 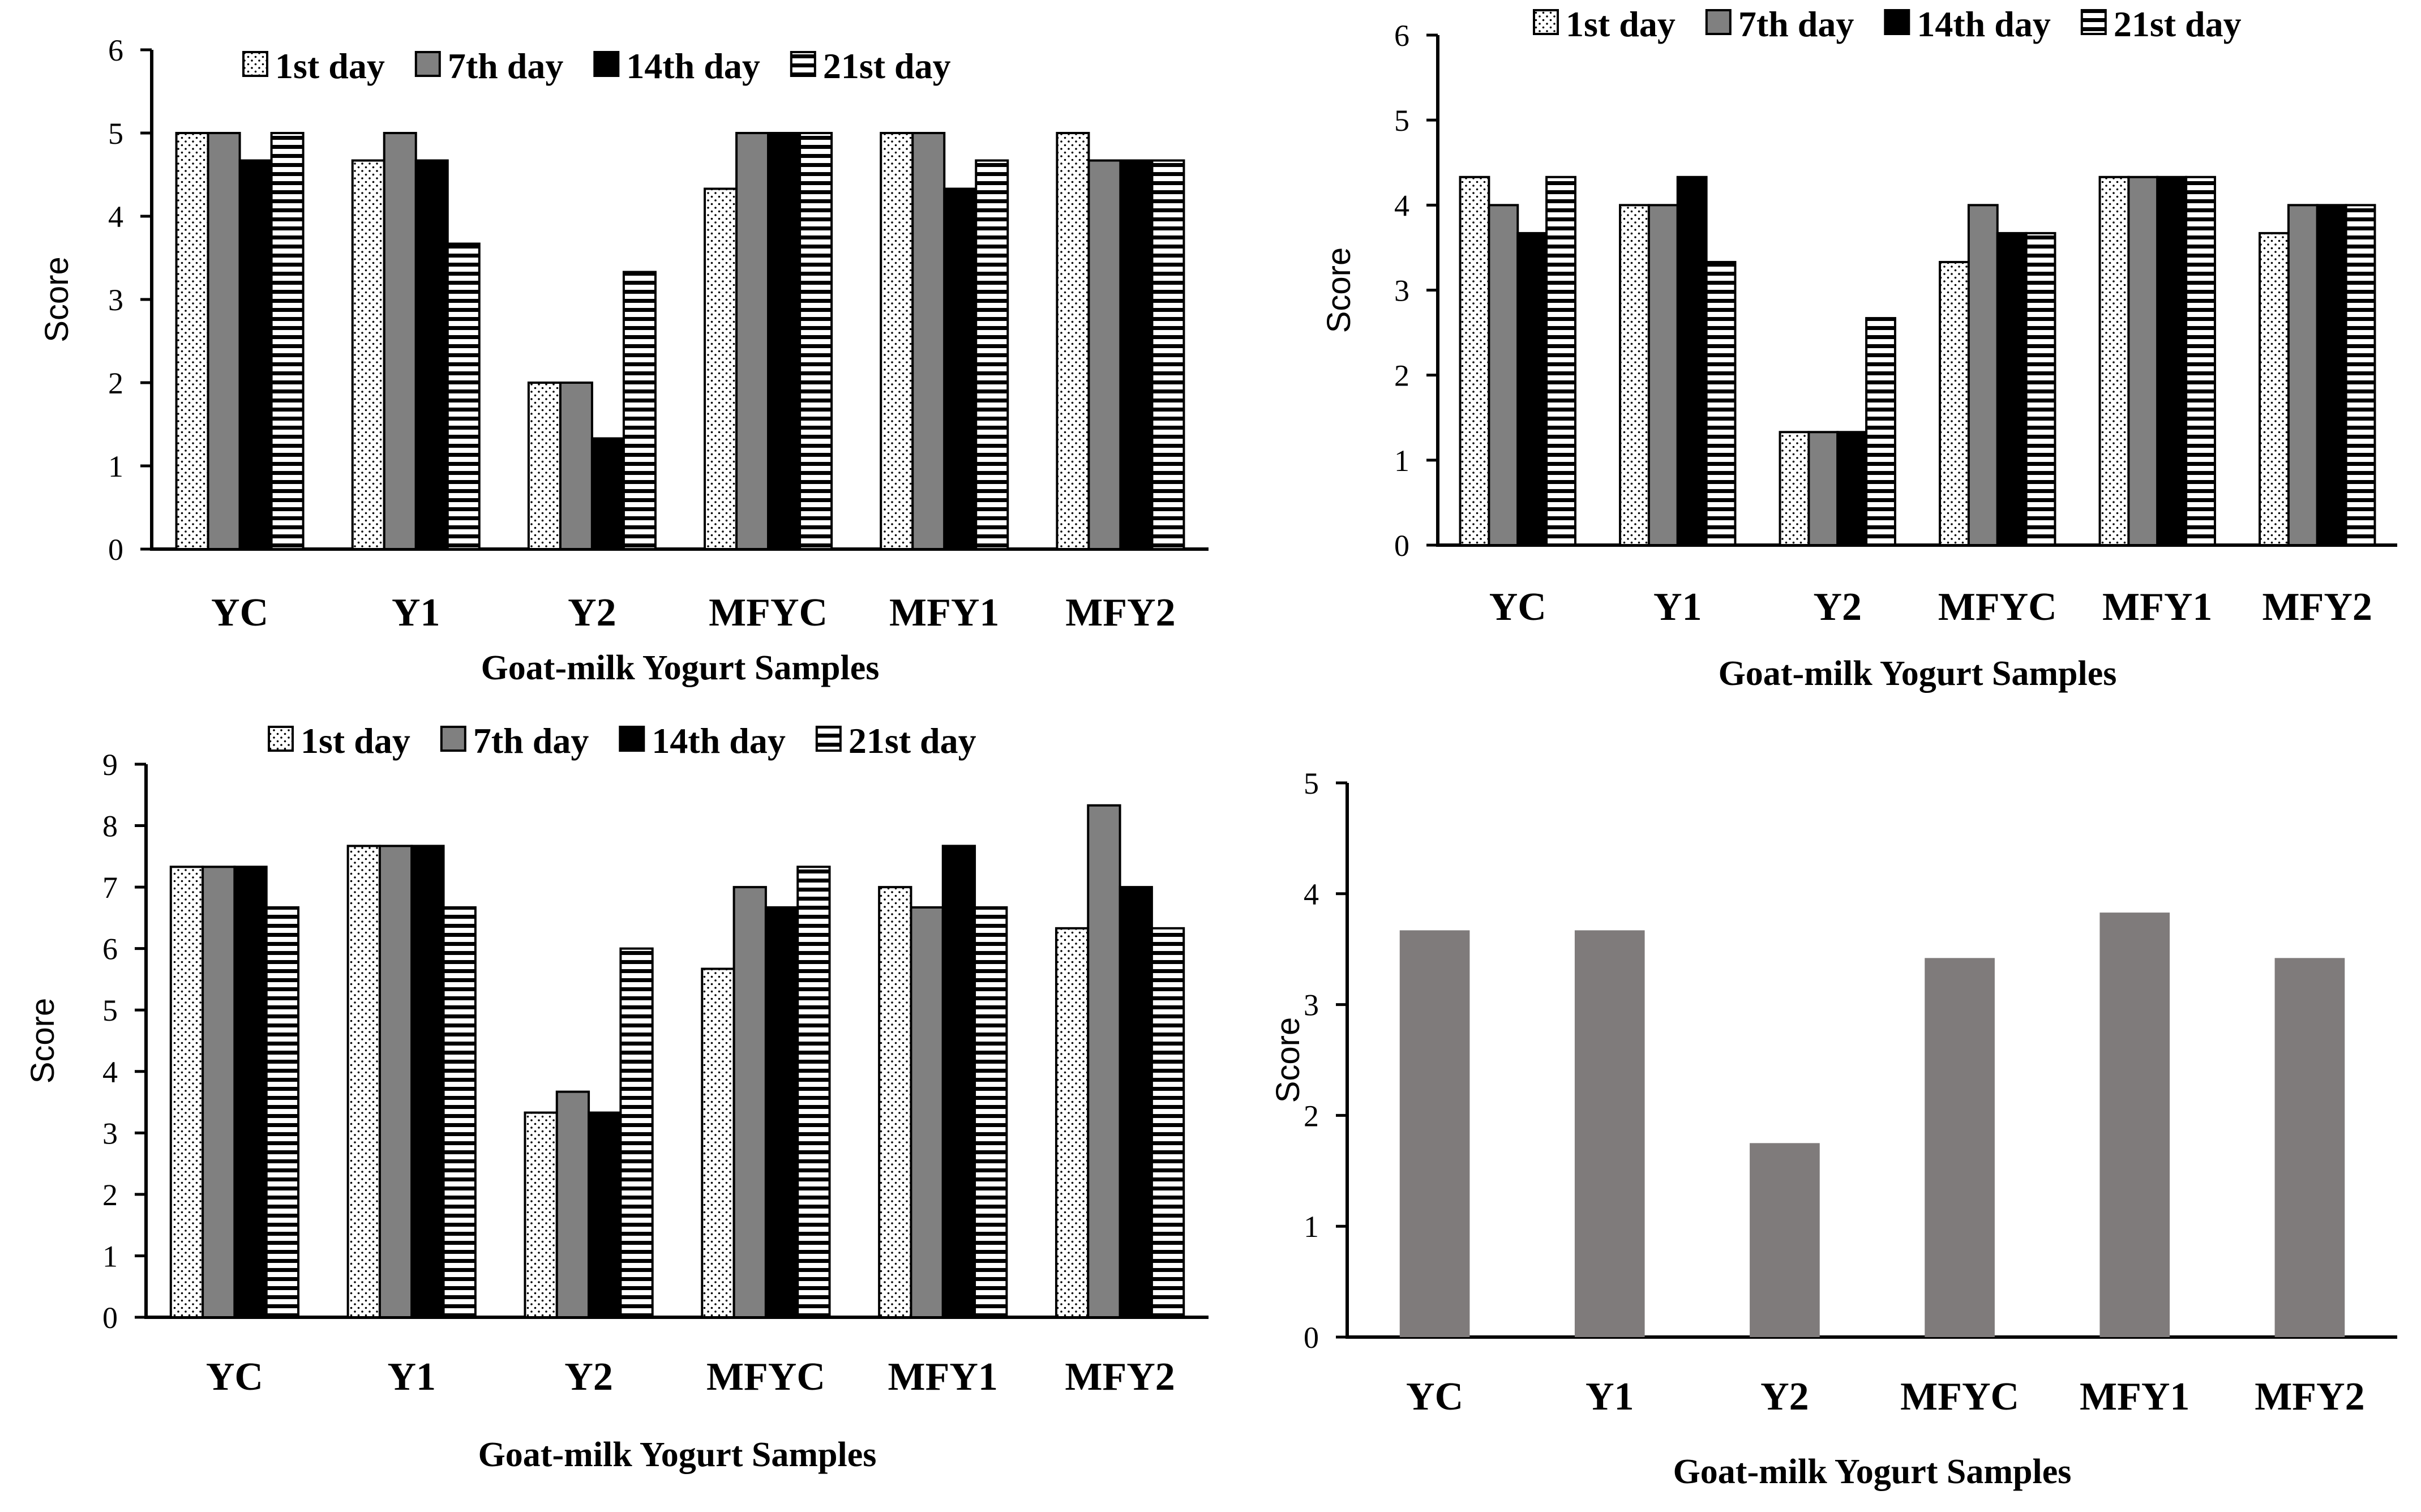 What do you see at coordinates (2178, 24) in the screenshot?
I see `legend-entry: 21st day` at bounding box center [2178, 24].